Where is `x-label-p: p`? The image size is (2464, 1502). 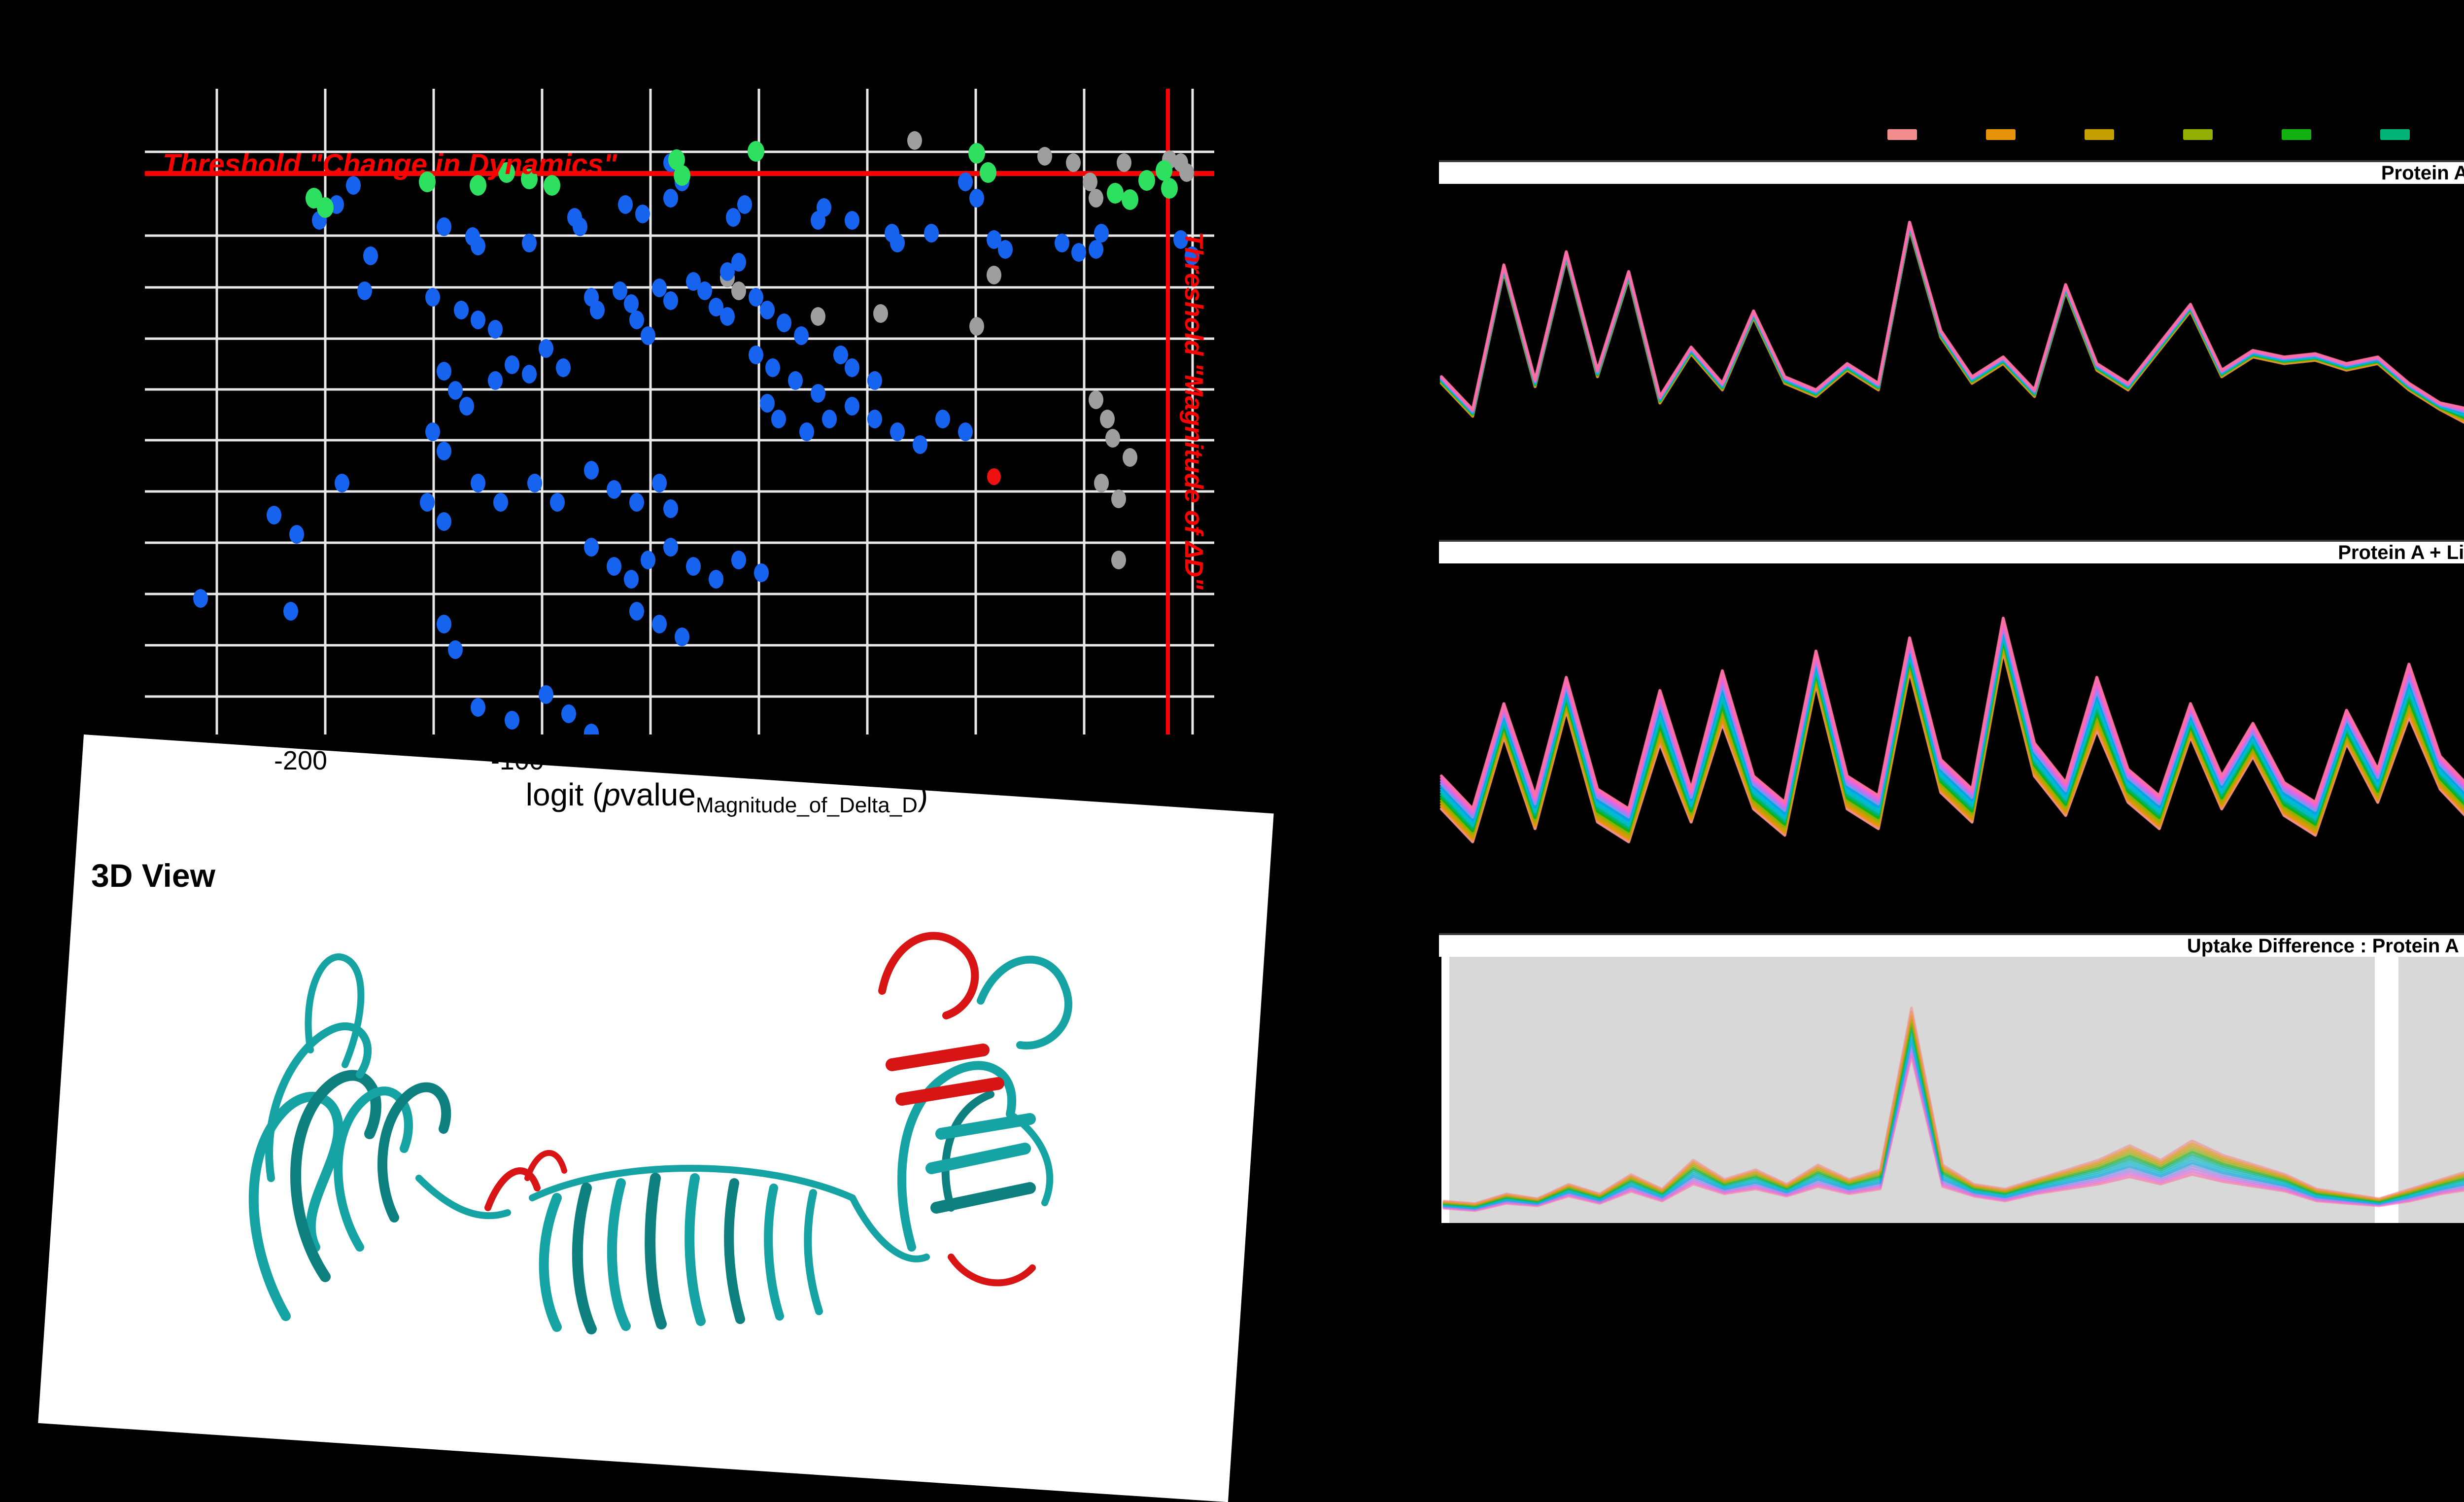 x-label-p: p is located at coordinates (611, 795).